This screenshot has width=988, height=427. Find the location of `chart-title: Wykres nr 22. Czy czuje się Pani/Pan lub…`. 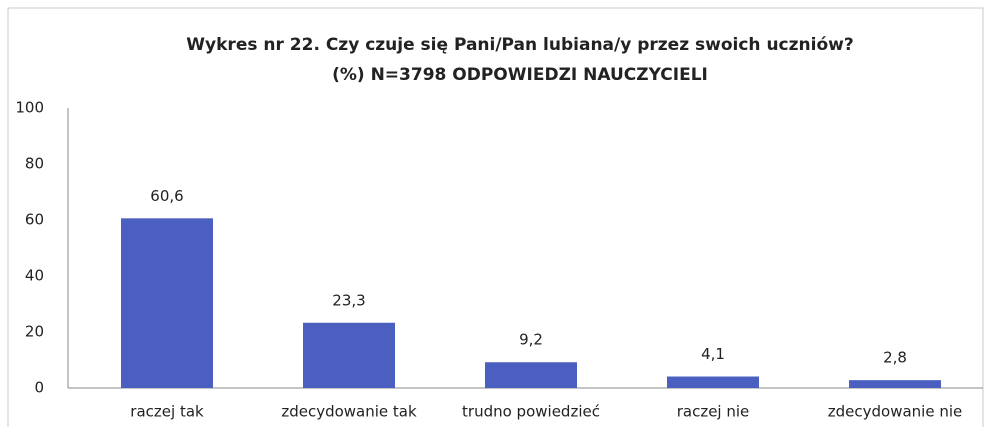

chart-title: Wykres nr 22. Czy czuje się Pani/Pan lub… is located at coordinates (519, 45).